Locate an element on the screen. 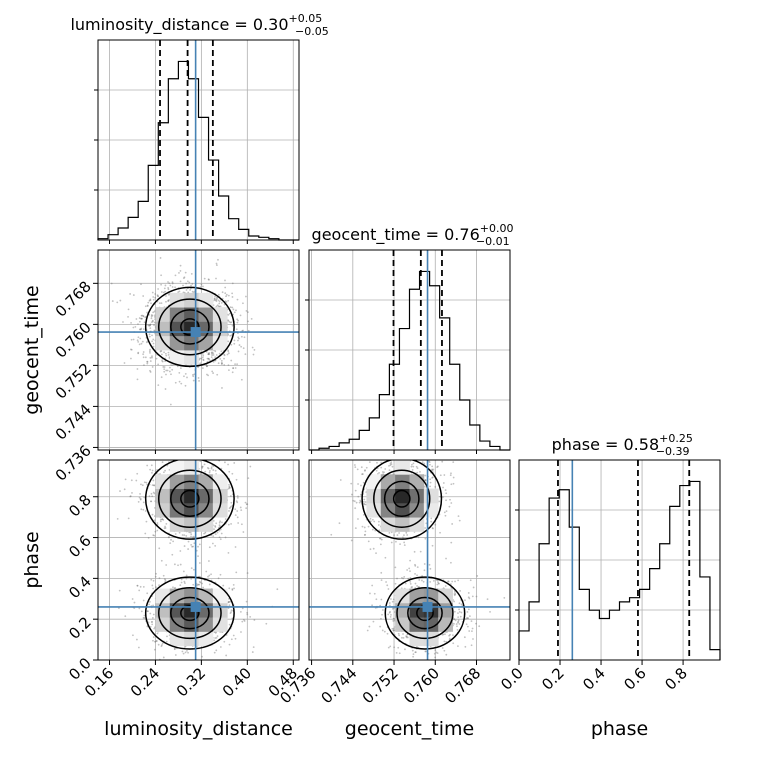  panel-title-luminosity_distance: luminosity_distance = 0.30+0.05 is located at coordinates (196, 23).